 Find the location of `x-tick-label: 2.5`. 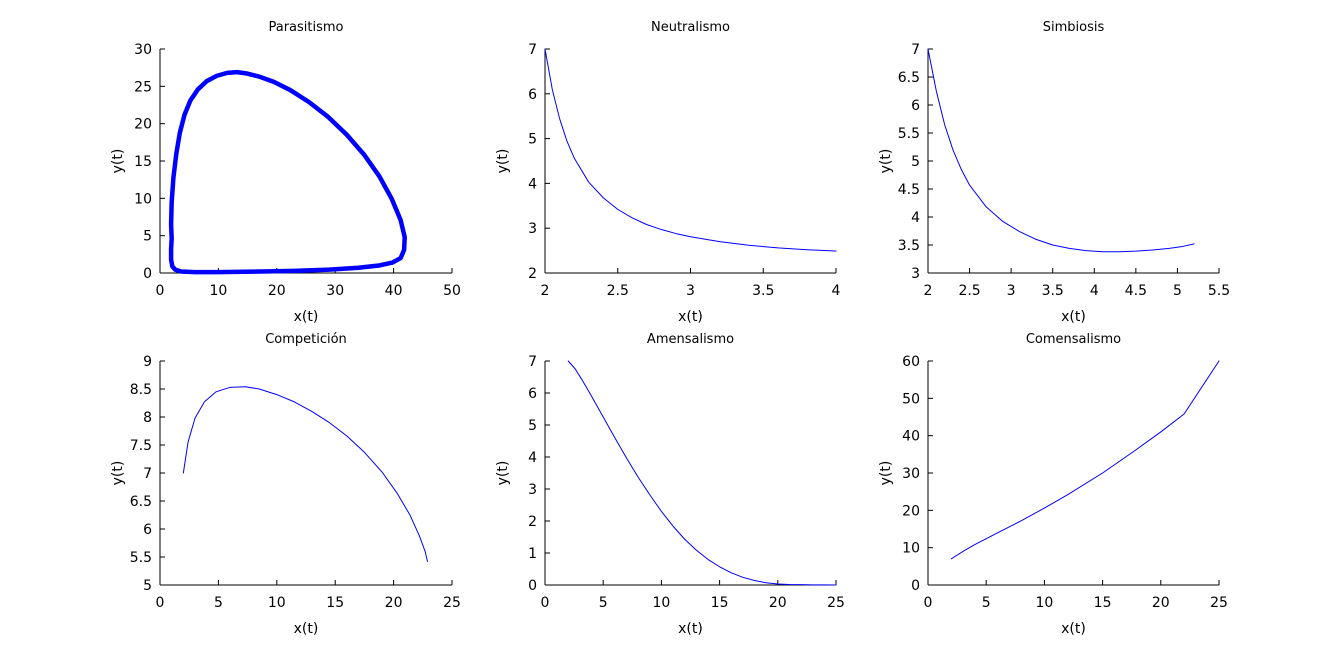

x-tick-label: 2.5 is located at coordinates (969, 291).